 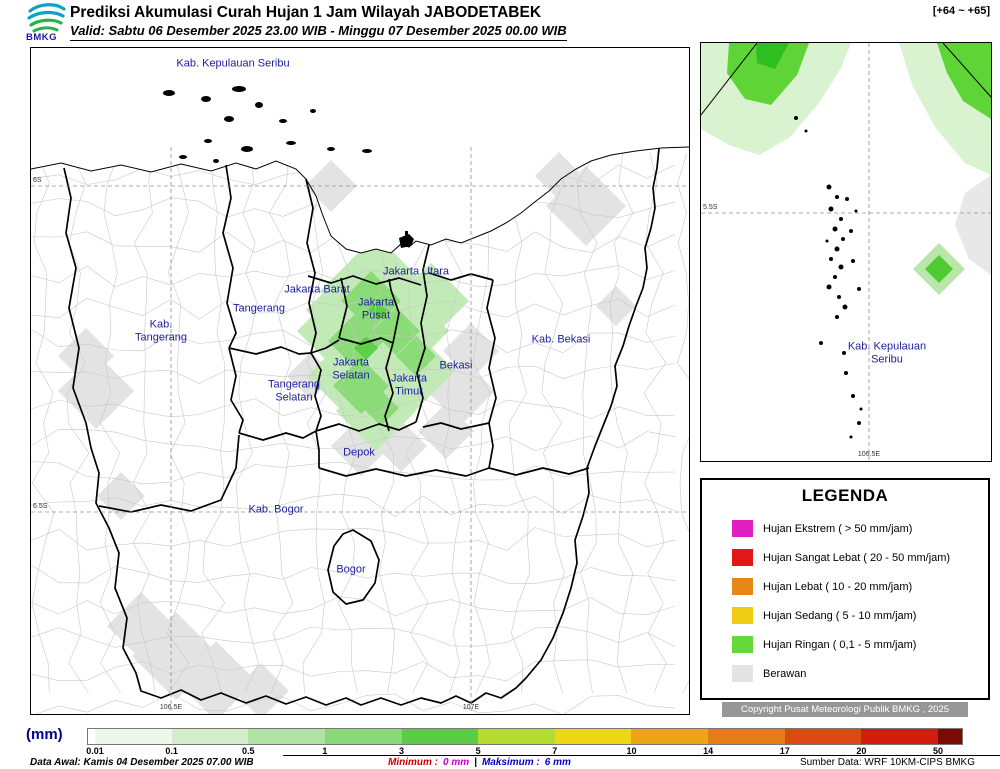 What do you see at coordinates (845, 673) in the screenshot?
I see `legend-item: Berawan` at bounding box center [845, 673].